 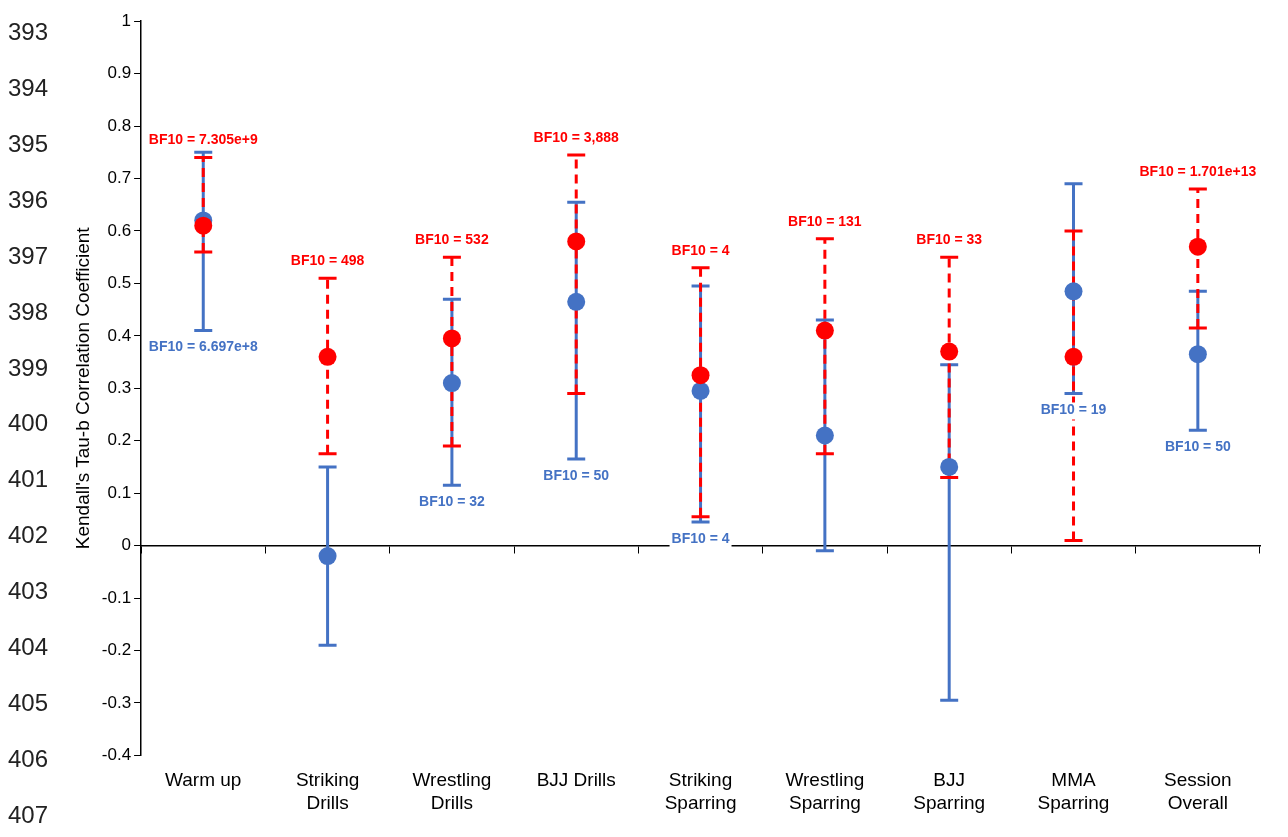 What do you see at coordinates (452, 239) in the screenshot?
I see `annotation: BF10 = 532` at bounding box center [452, 239].